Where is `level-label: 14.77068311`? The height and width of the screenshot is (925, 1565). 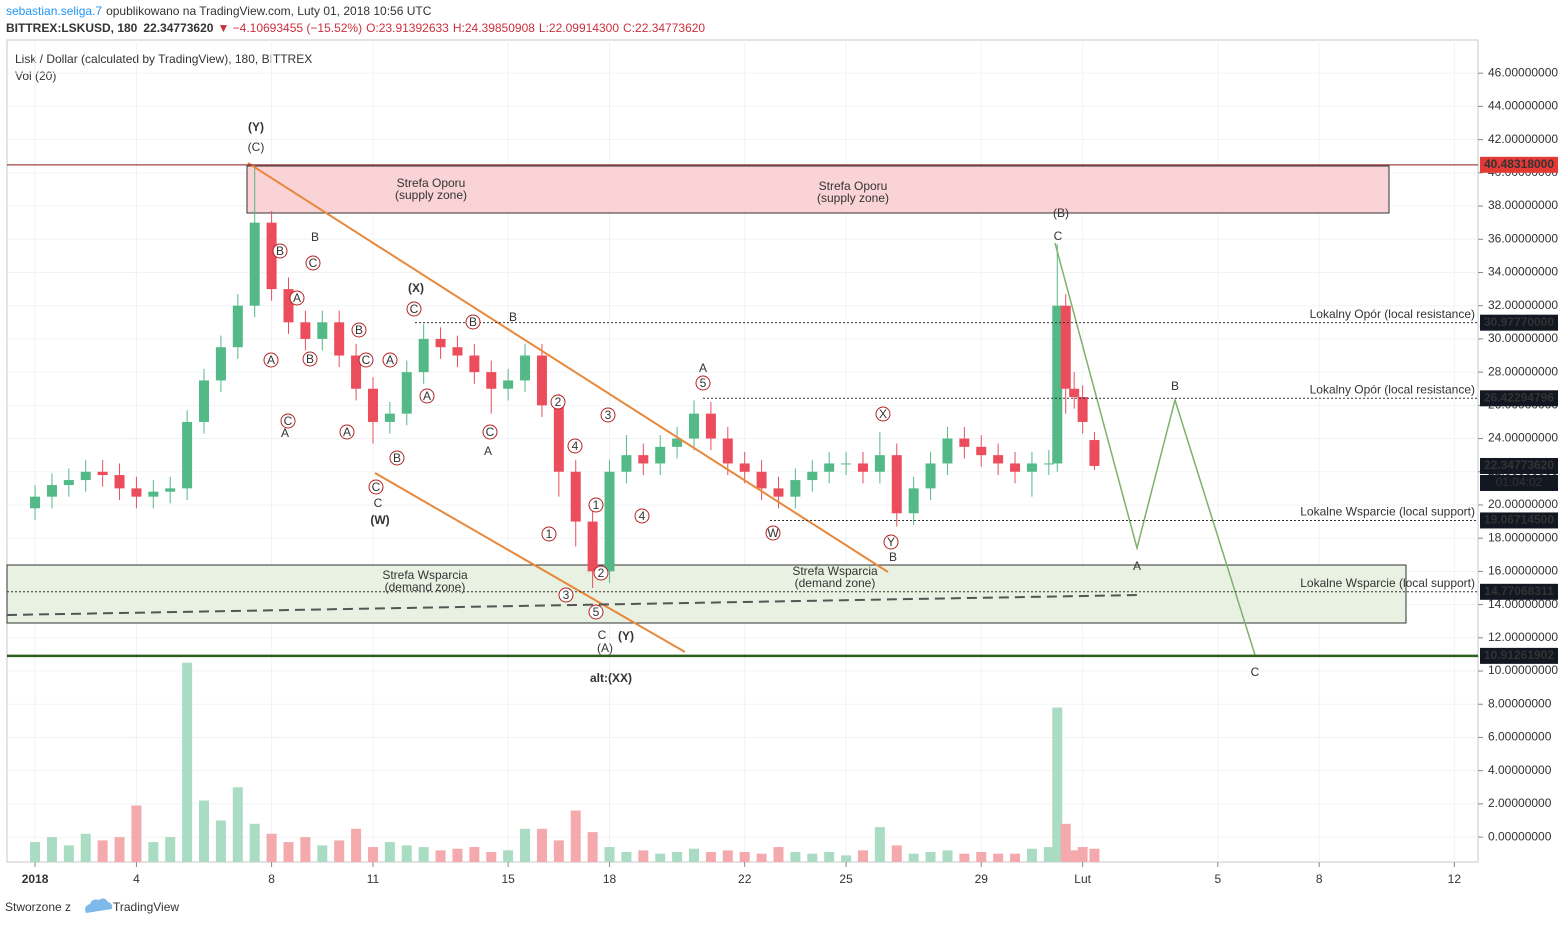 level-label: 14.77068311 is located at coordinates (1519, 591).